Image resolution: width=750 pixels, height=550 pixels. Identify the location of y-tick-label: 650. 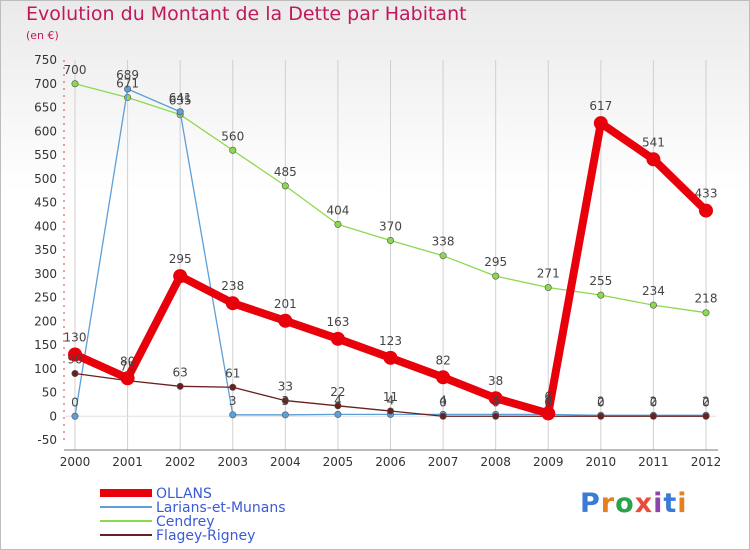
(45, 108).